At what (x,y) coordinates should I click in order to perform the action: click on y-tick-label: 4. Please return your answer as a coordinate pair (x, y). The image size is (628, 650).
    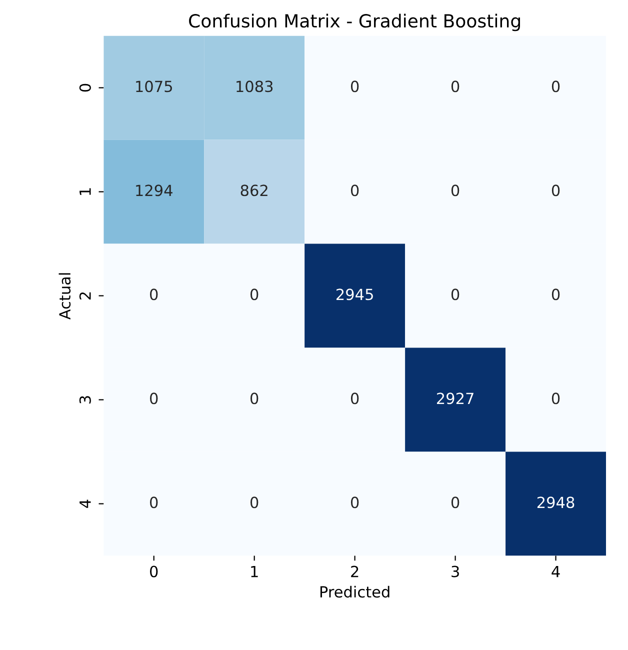
    Looking at the image, I should click on (85, 504).